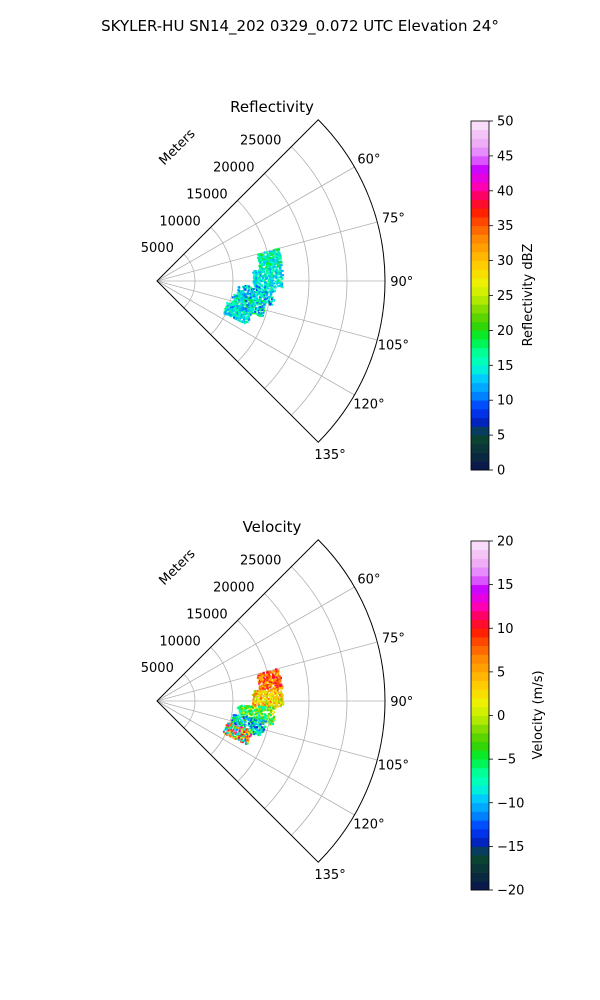 The width and height of the screenshot is (600, 1000). Describe the element at coordinates (510, 891) in the screenshot. I see `colorbar-tick-label: −20` at that location.